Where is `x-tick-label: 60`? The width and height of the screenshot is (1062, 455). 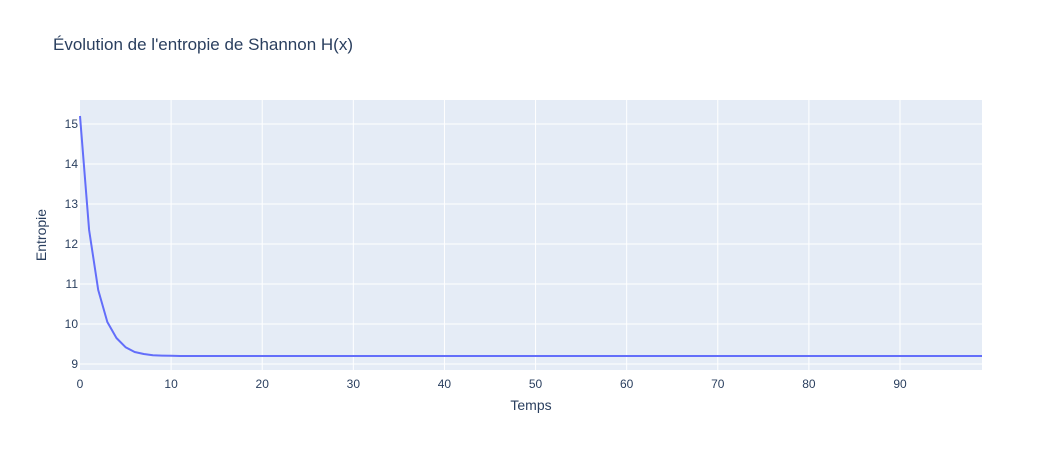
x-tick-label: 60 is located at coordinates (627, 384).